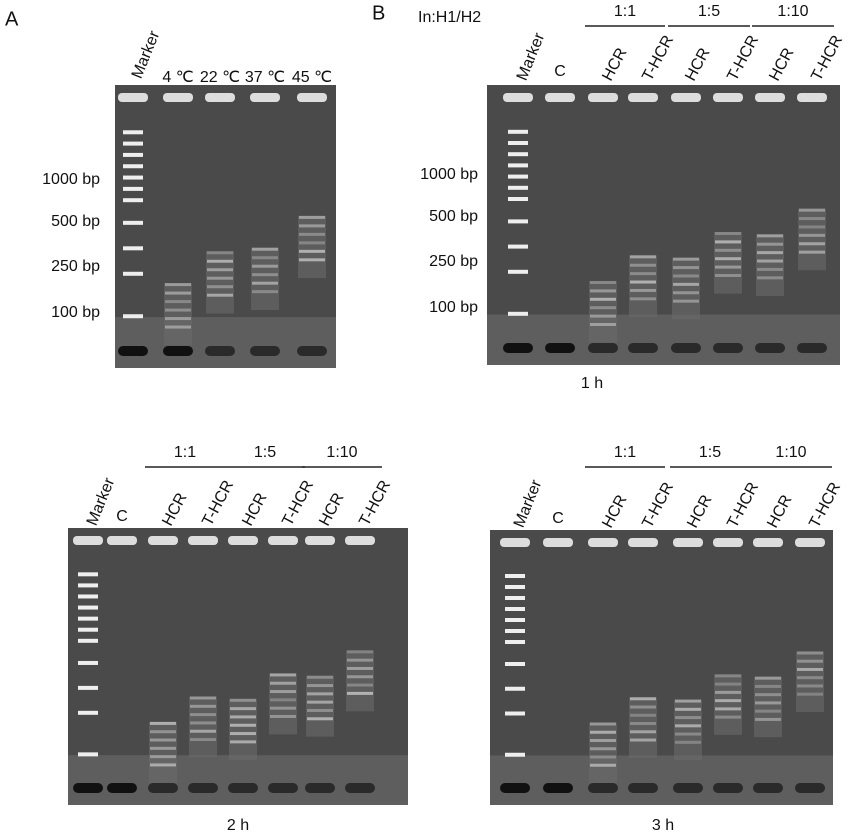  What do you see at coordinates (528, 503) in the screenshot?
I see `marker-label: Marker` at bounding box center [528, 503].